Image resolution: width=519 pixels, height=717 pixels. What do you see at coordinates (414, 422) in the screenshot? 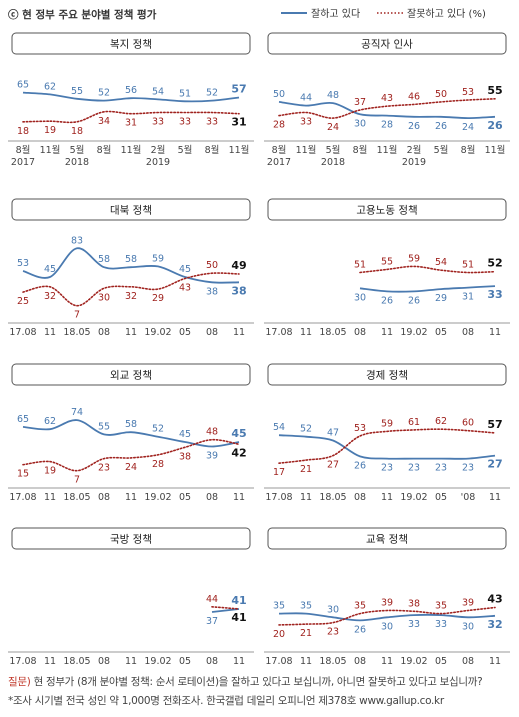
I see `data-label-bad: 61` at bounding box center [414, 422].